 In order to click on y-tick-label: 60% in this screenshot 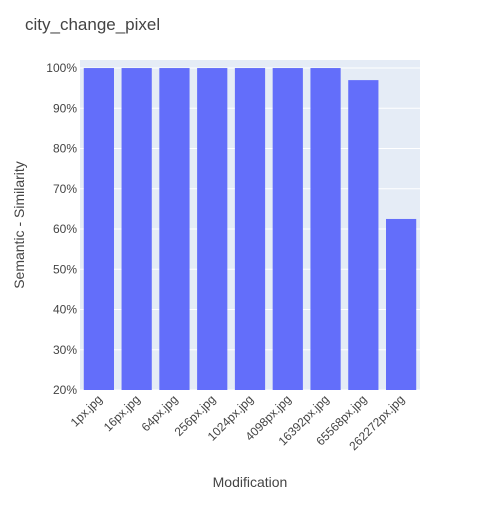, I will do `click(65, 229)`.